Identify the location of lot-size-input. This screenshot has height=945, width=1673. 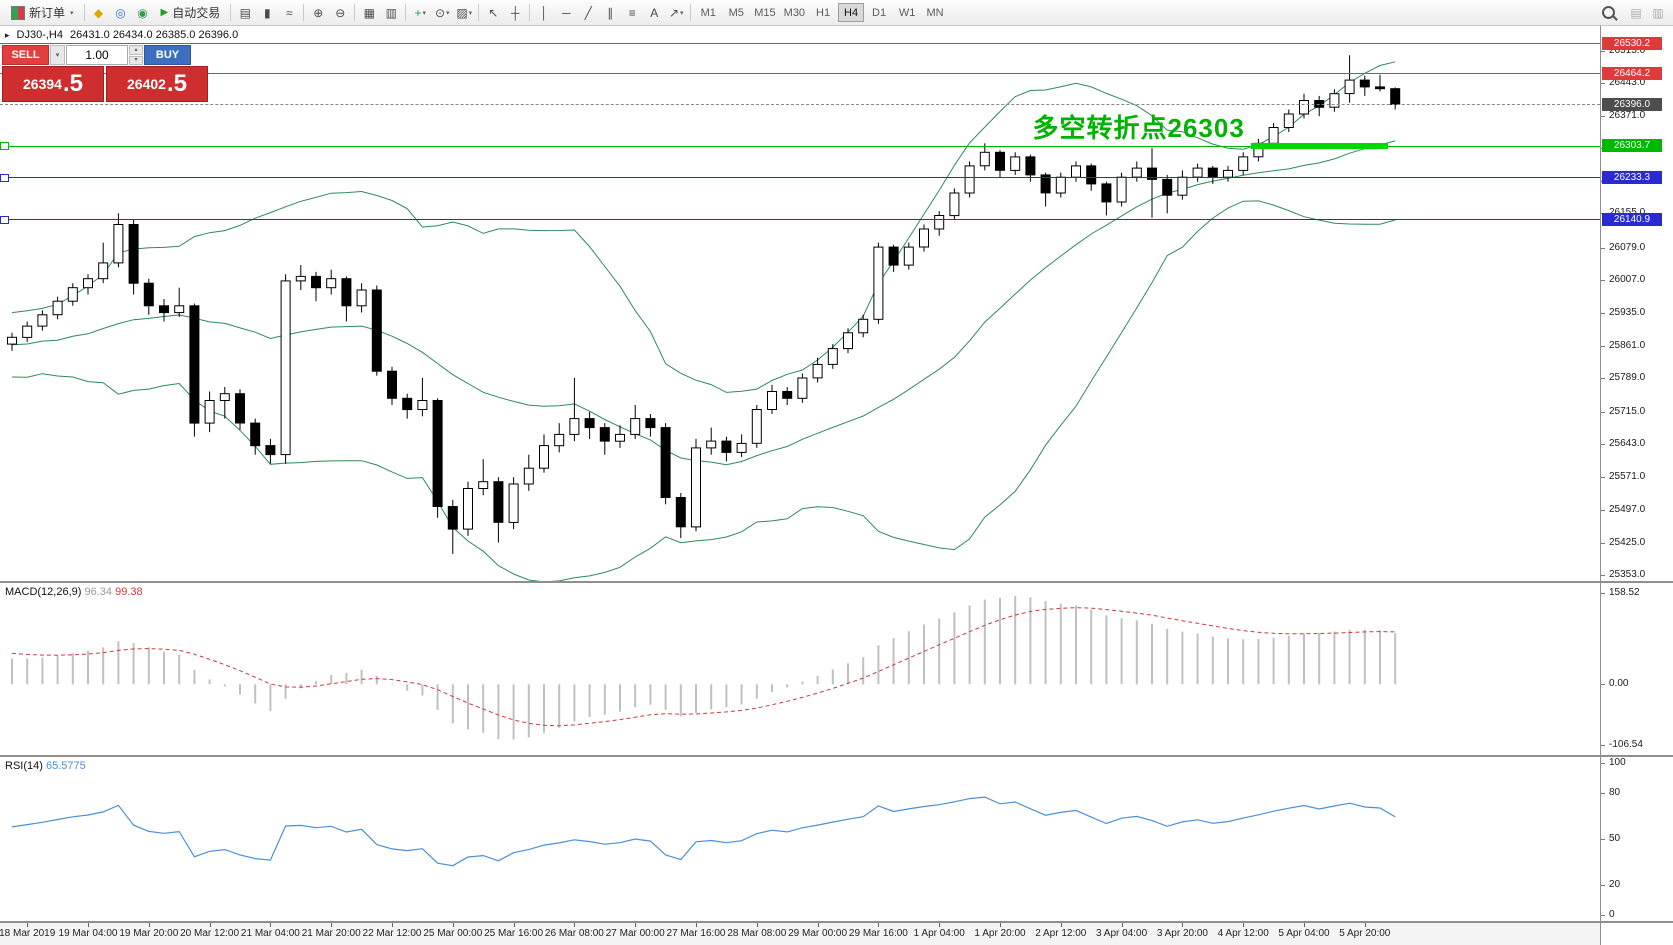
(97, 55).